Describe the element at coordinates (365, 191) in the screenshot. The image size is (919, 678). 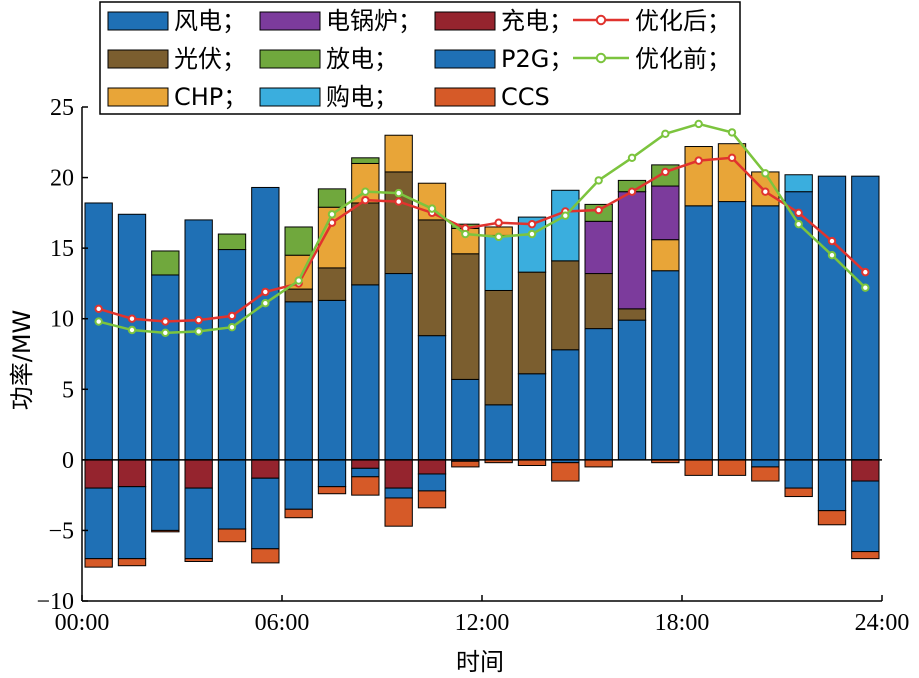
I see `series-2-point-h9` at that location.